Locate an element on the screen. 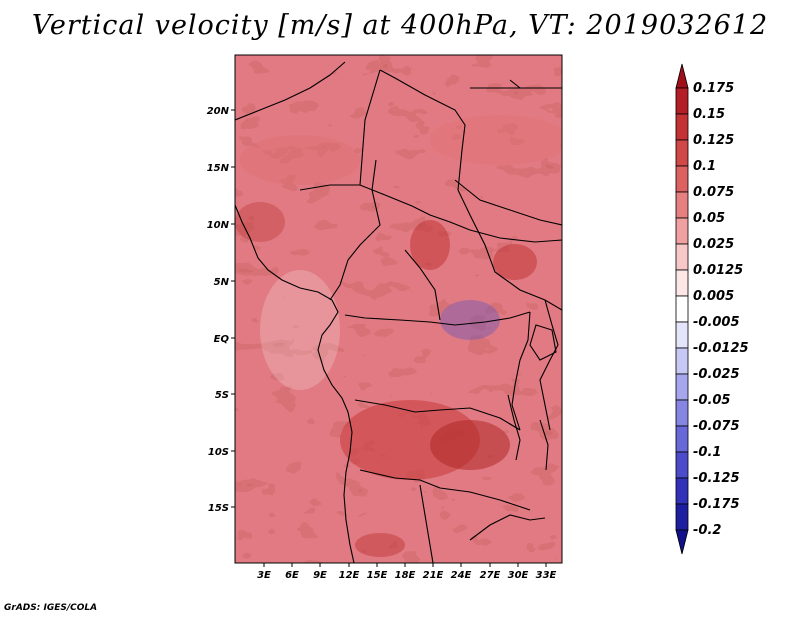  colorbar-label: -0.125 is located at coordinates (716, 478).